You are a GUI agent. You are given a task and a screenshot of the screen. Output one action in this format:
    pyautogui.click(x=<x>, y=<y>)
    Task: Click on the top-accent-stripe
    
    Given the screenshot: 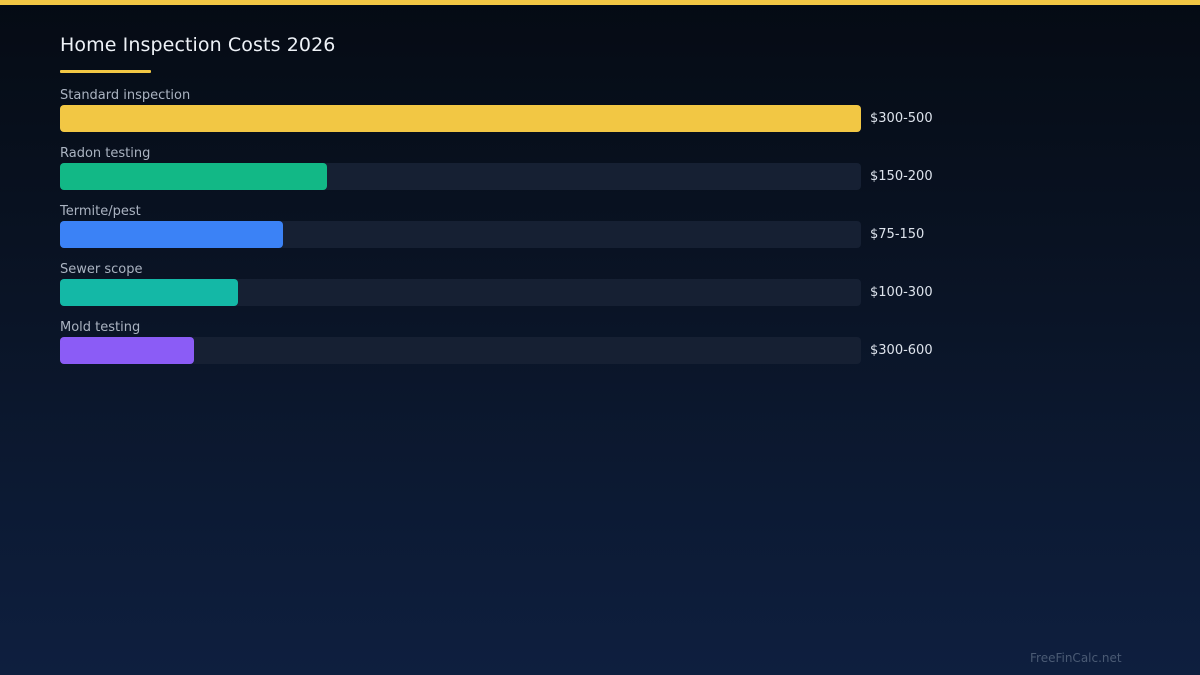 What is the action you would take?
    pyautogui.click(x=600, y=2)
    